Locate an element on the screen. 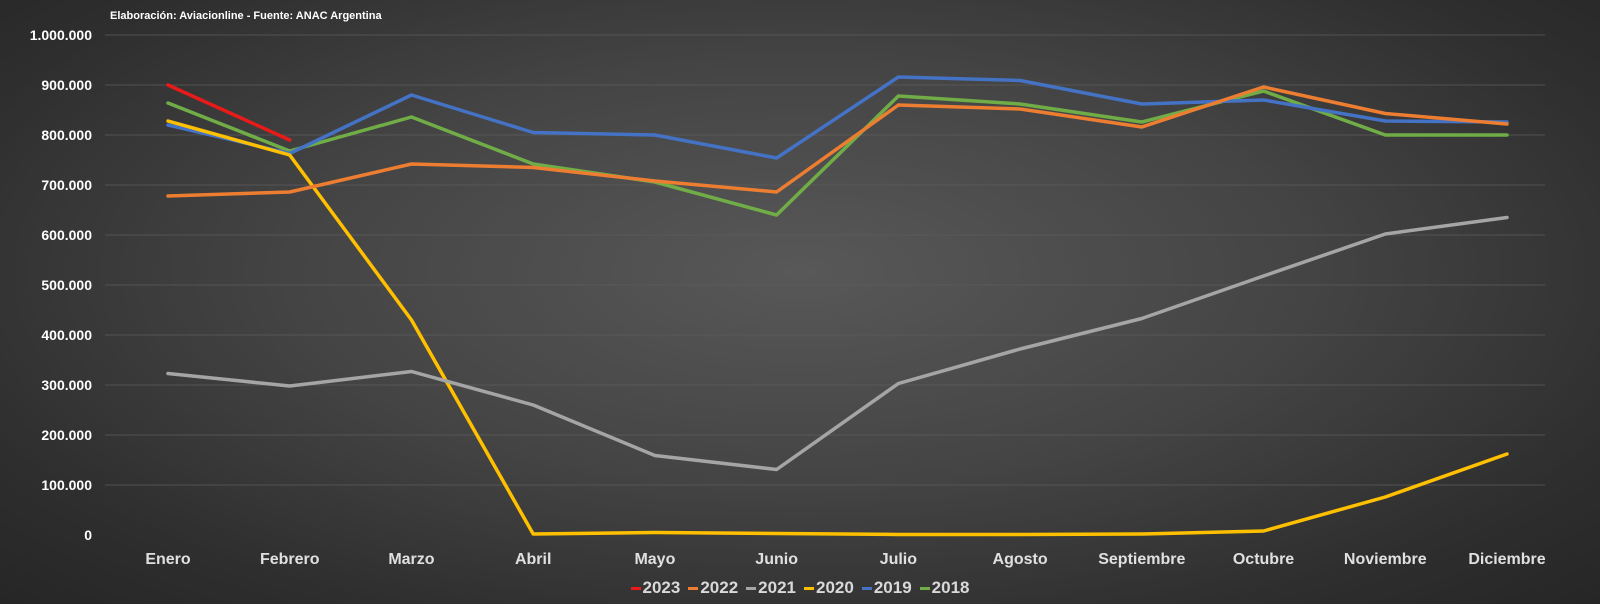 This screenshot has width=1600, height=604. y-tick-label: 900.000 is located at coordinates (66, 85).